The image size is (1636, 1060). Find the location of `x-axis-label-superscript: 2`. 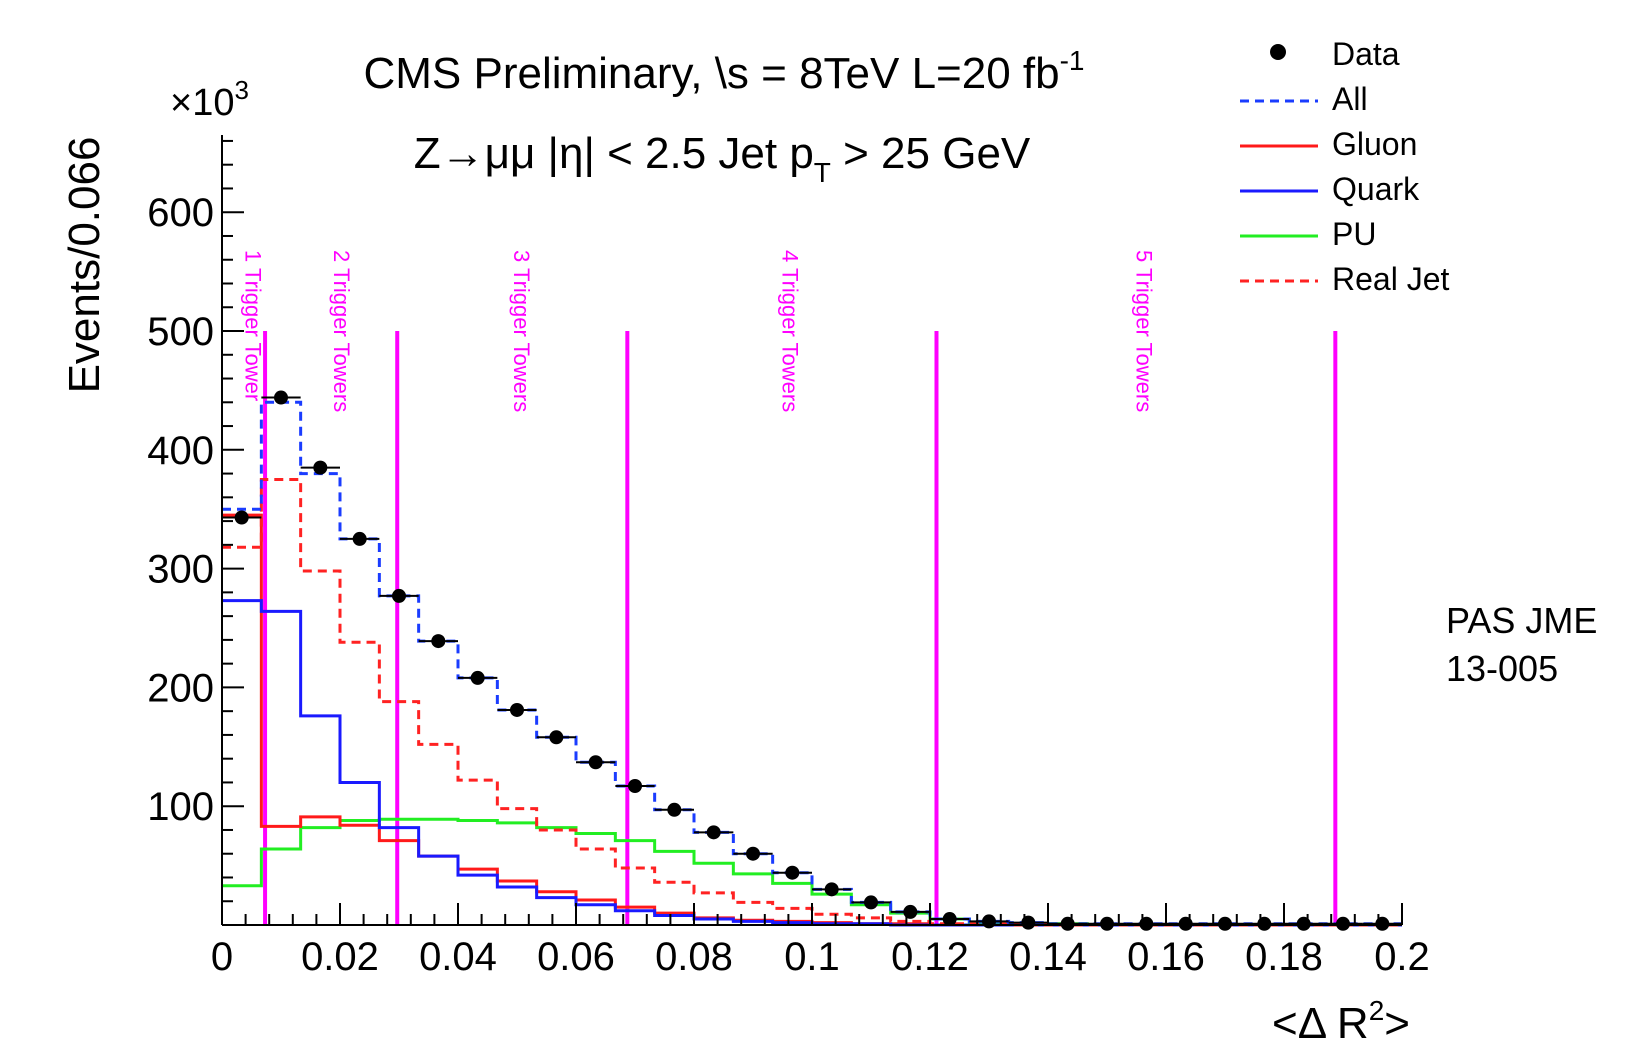

x-axis-label-superscript: 2 is located at coordinates (1377, 1010).